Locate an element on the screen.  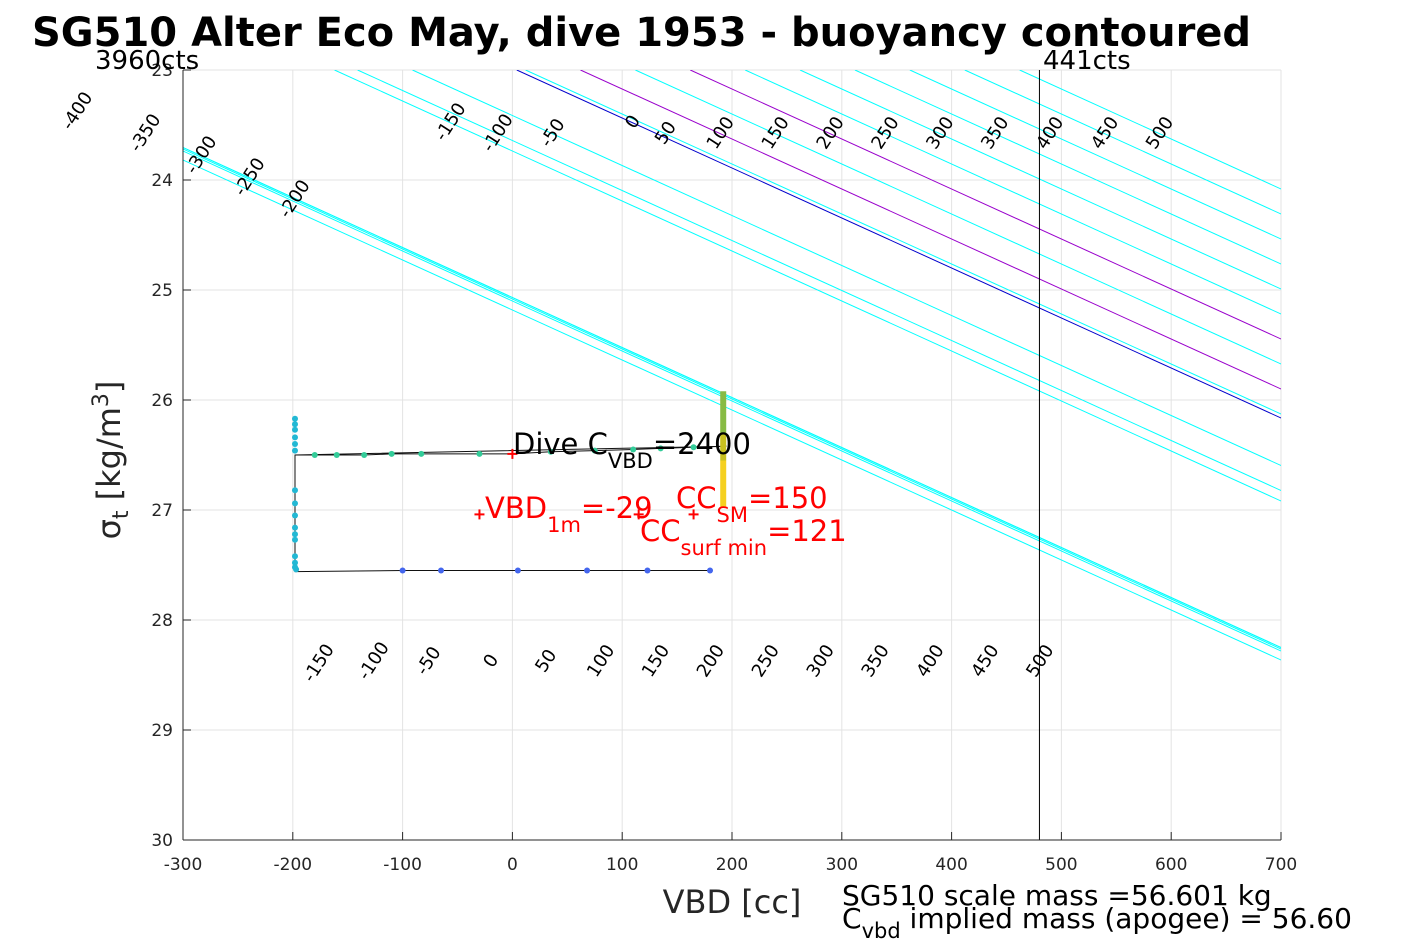
contour-label-lower: 150 is located at coordinates (656, 661).